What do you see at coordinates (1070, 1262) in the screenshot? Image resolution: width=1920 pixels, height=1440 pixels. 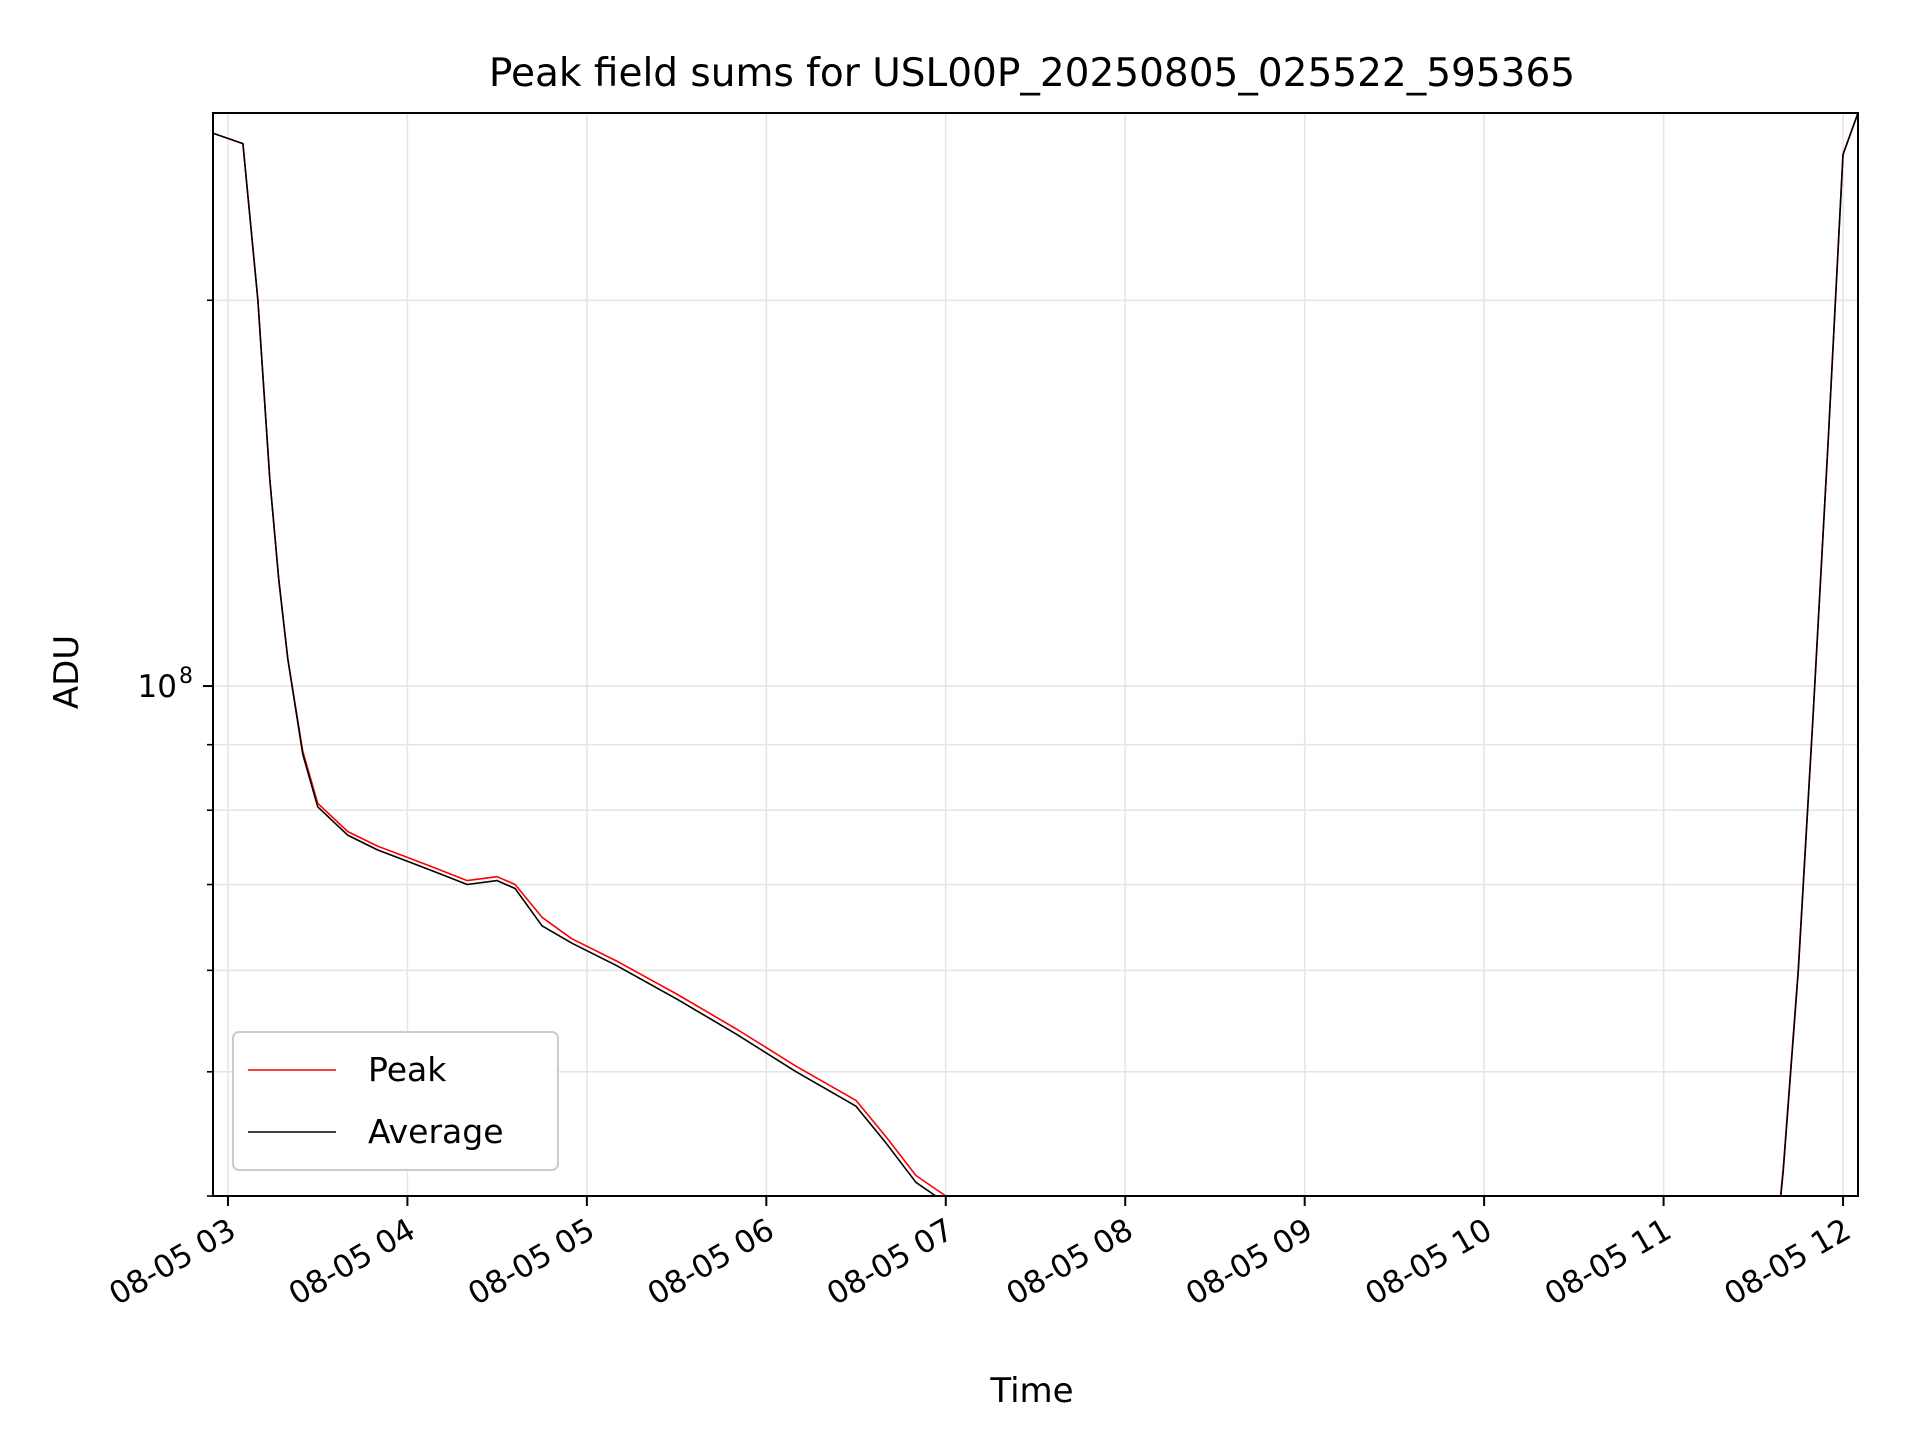 I see `x-tick-label: 08-05 08` at bounding box center [1070, 1262].